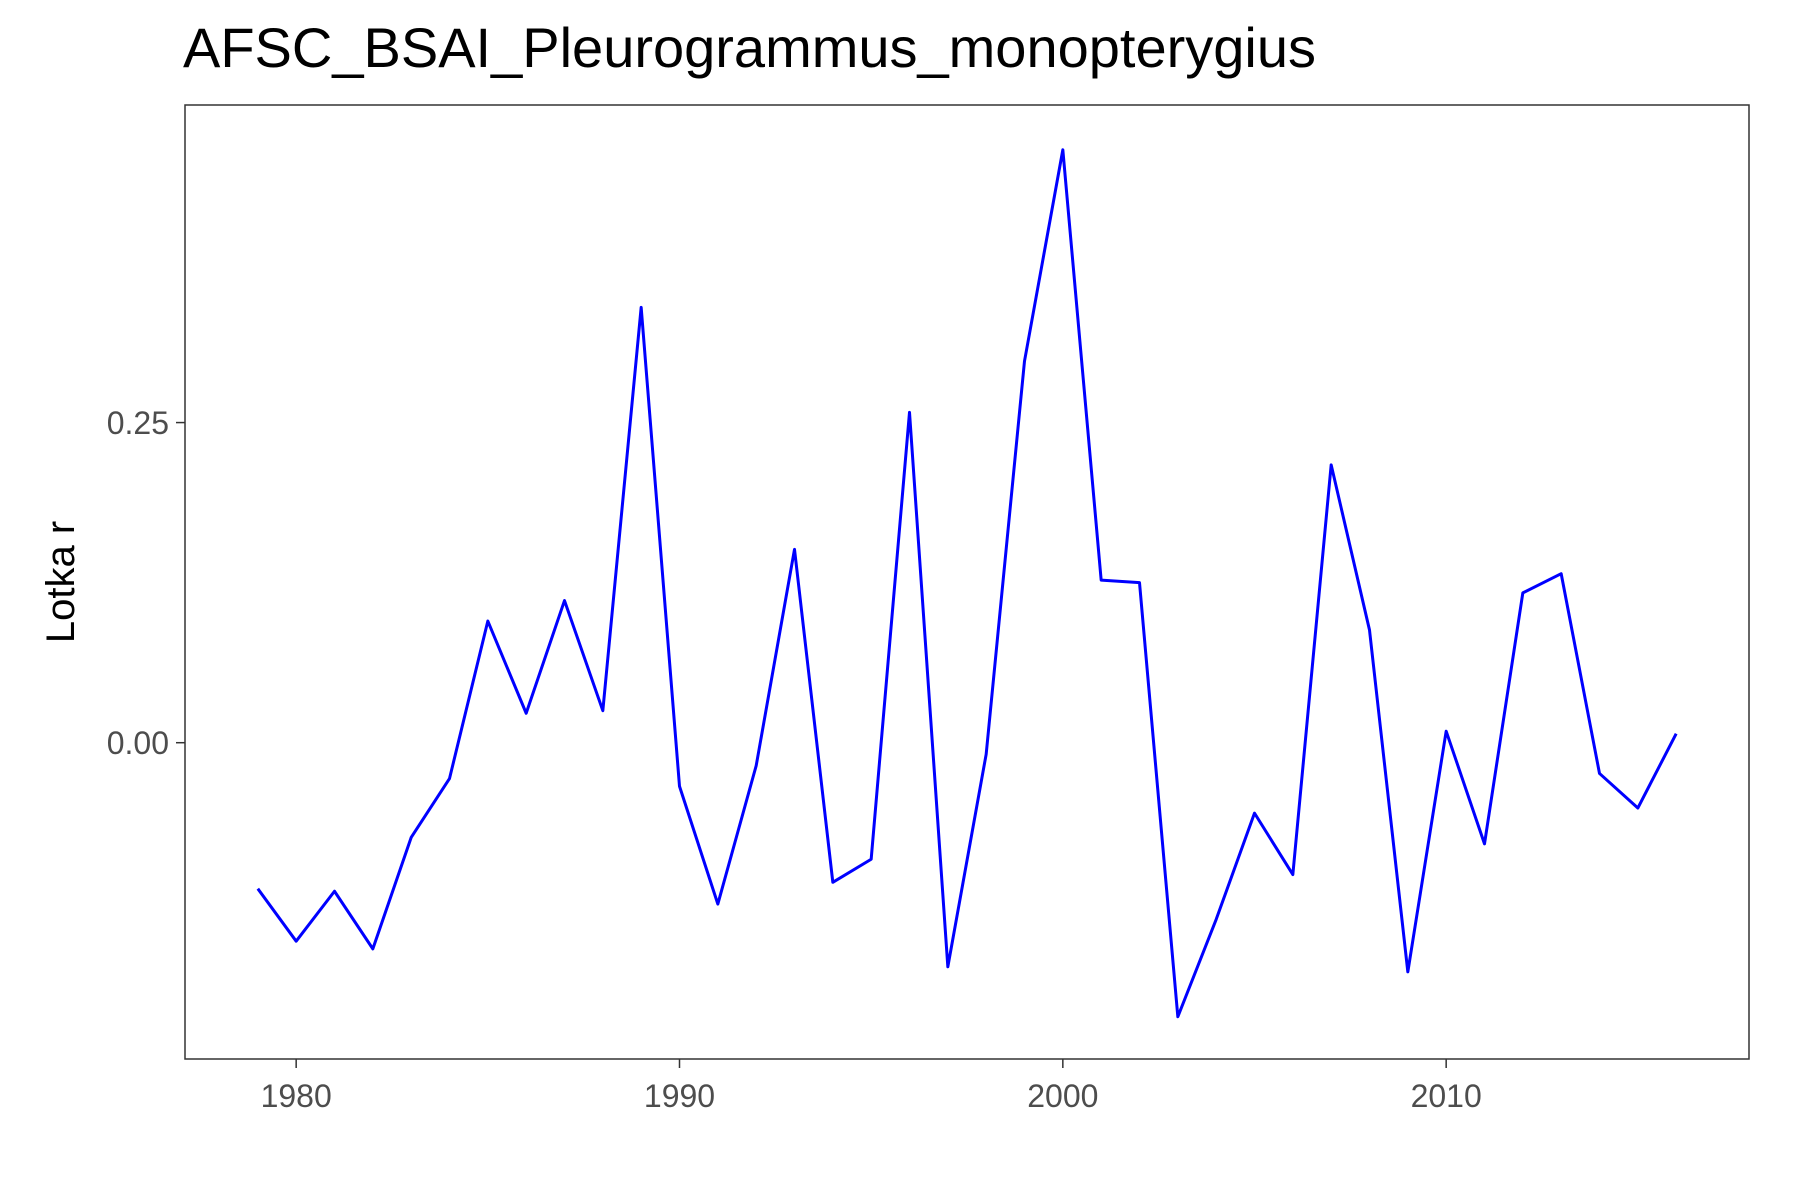  What do you see at coordinates (138, 423) in the screenshot?
I see `y-tick-label: 0.25` at bounding box center [138, 423].